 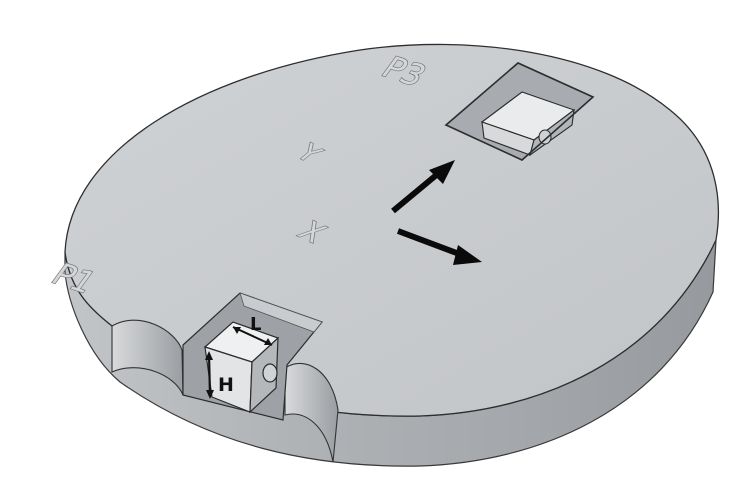 I want to click on pocket-p3-rim, so click(x=519, y=111).